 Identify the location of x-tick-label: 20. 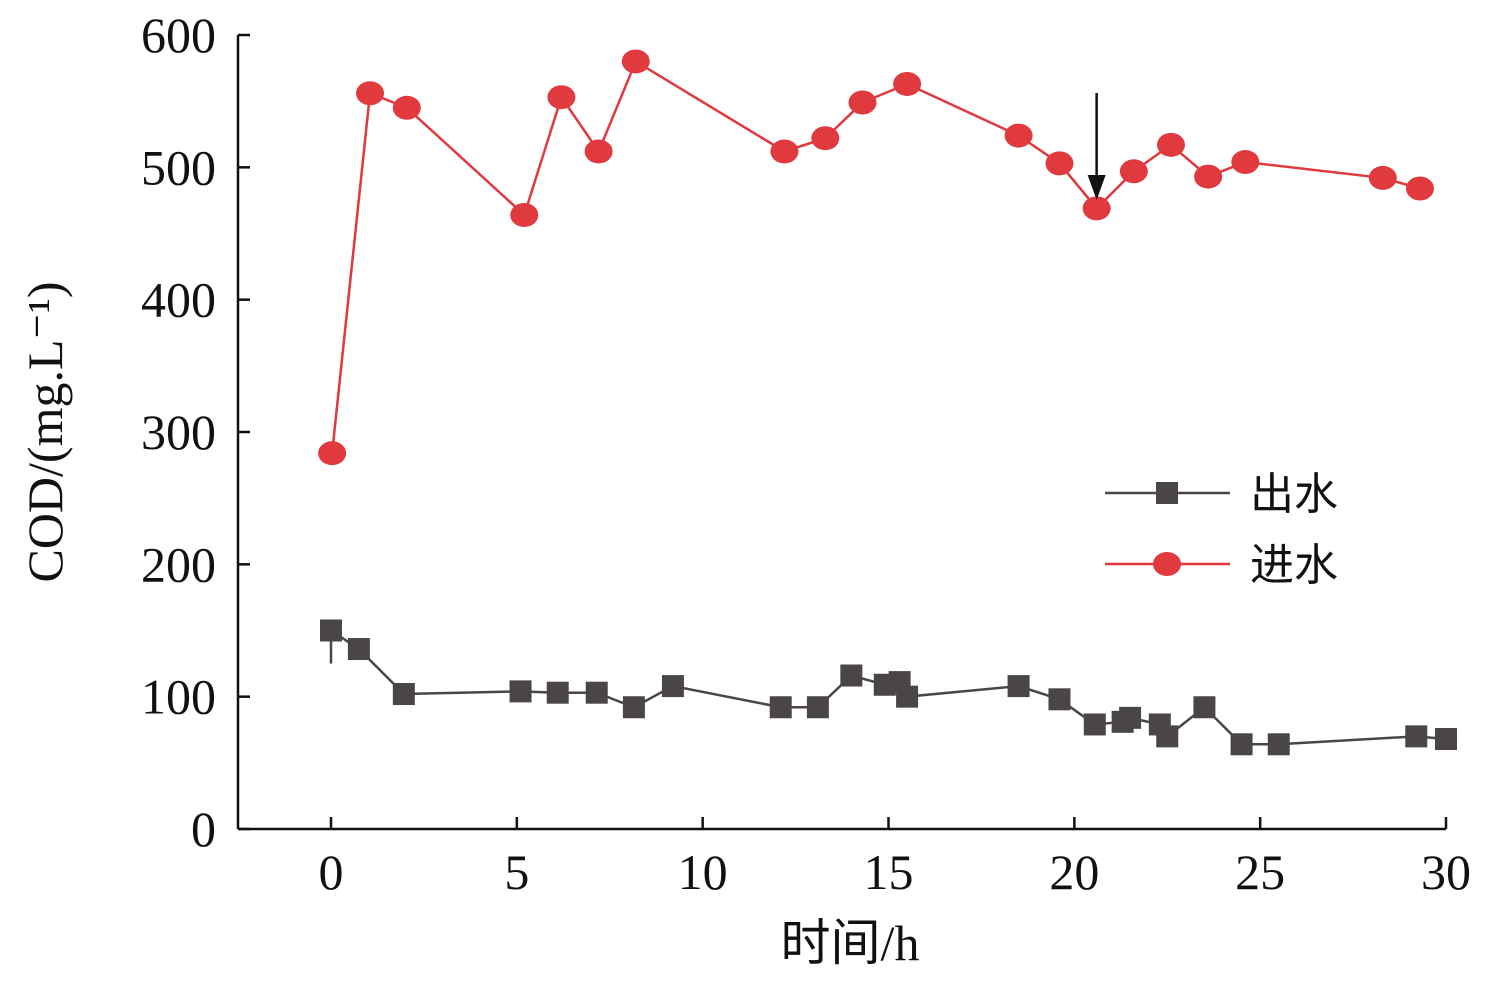
(1074, 872).